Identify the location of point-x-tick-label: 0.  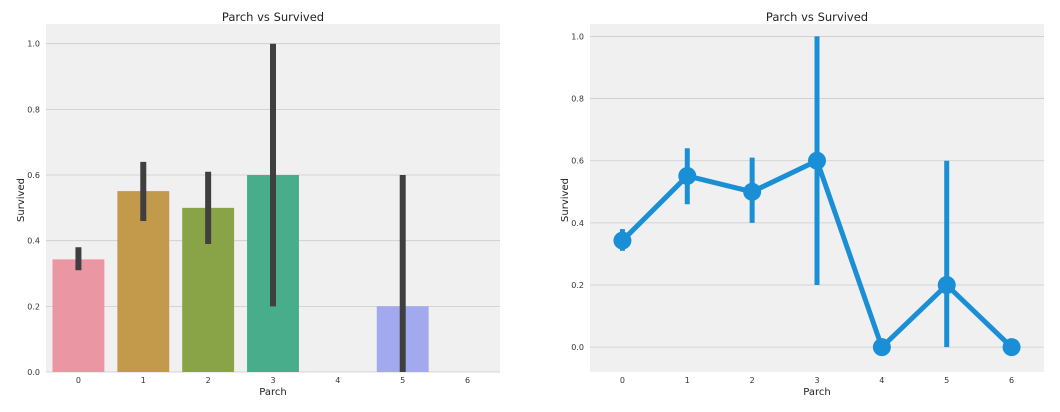
(622, 380).